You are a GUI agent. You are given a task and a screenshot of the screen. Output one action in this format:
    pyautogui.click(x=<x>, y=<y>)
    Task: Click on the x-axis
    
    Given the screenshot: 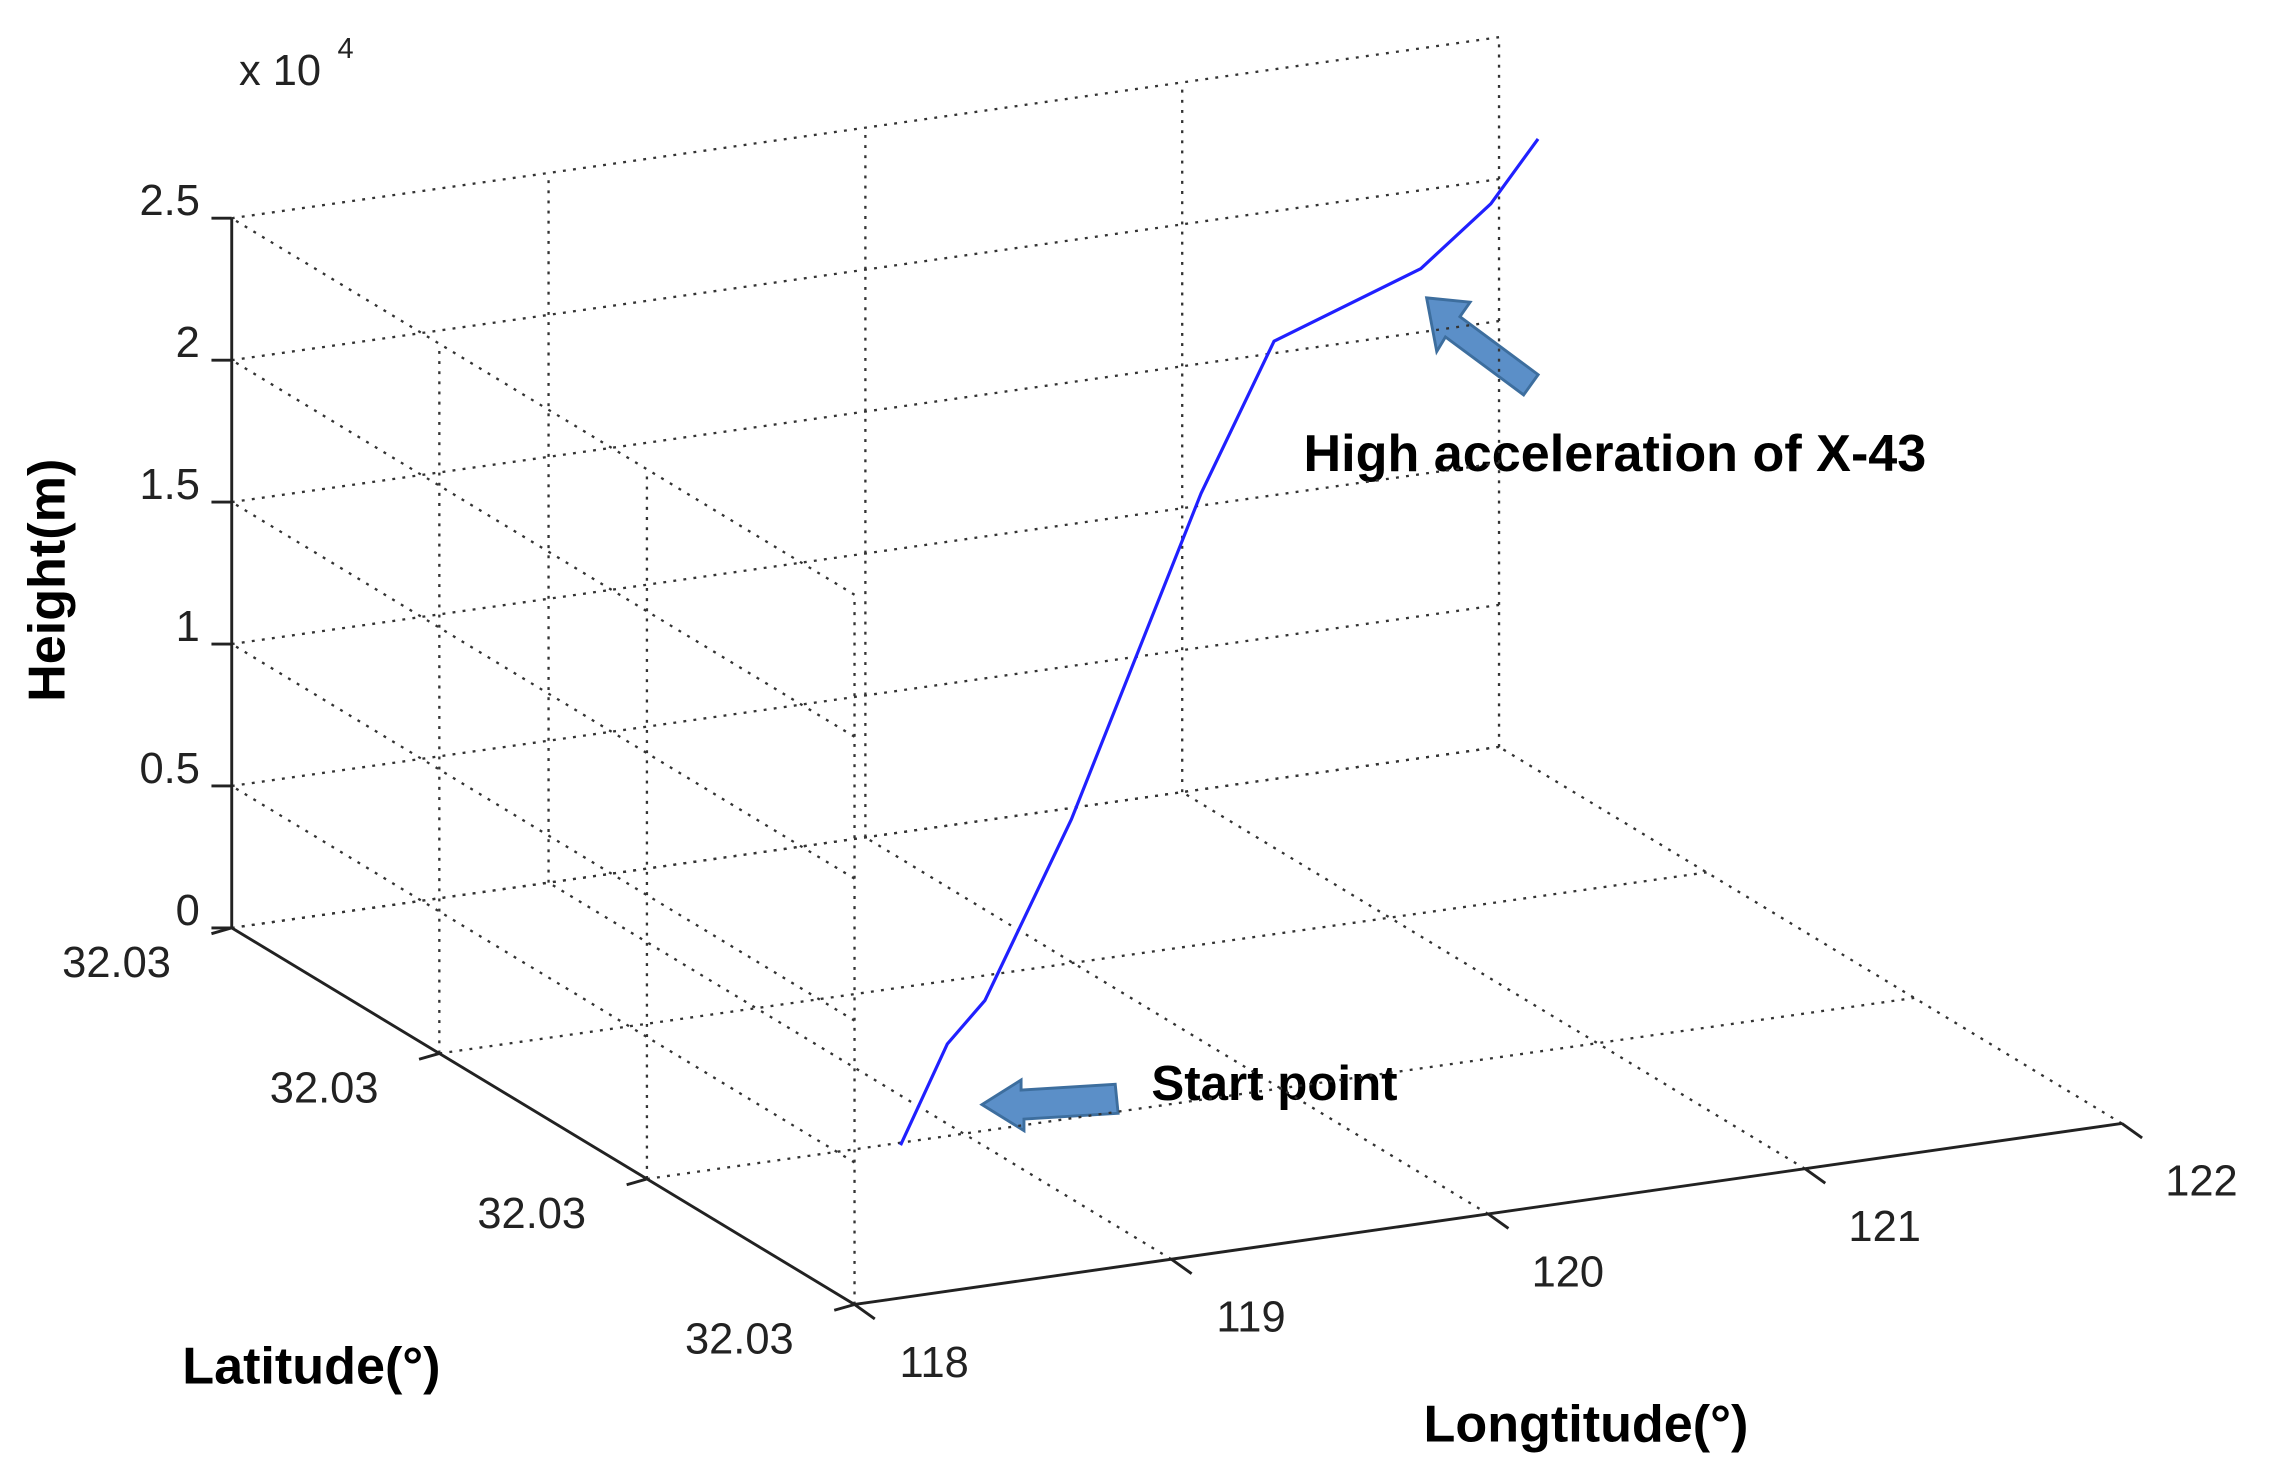 What is the action you would take?
    pyautogui.click(x=1488, y=1213)
    